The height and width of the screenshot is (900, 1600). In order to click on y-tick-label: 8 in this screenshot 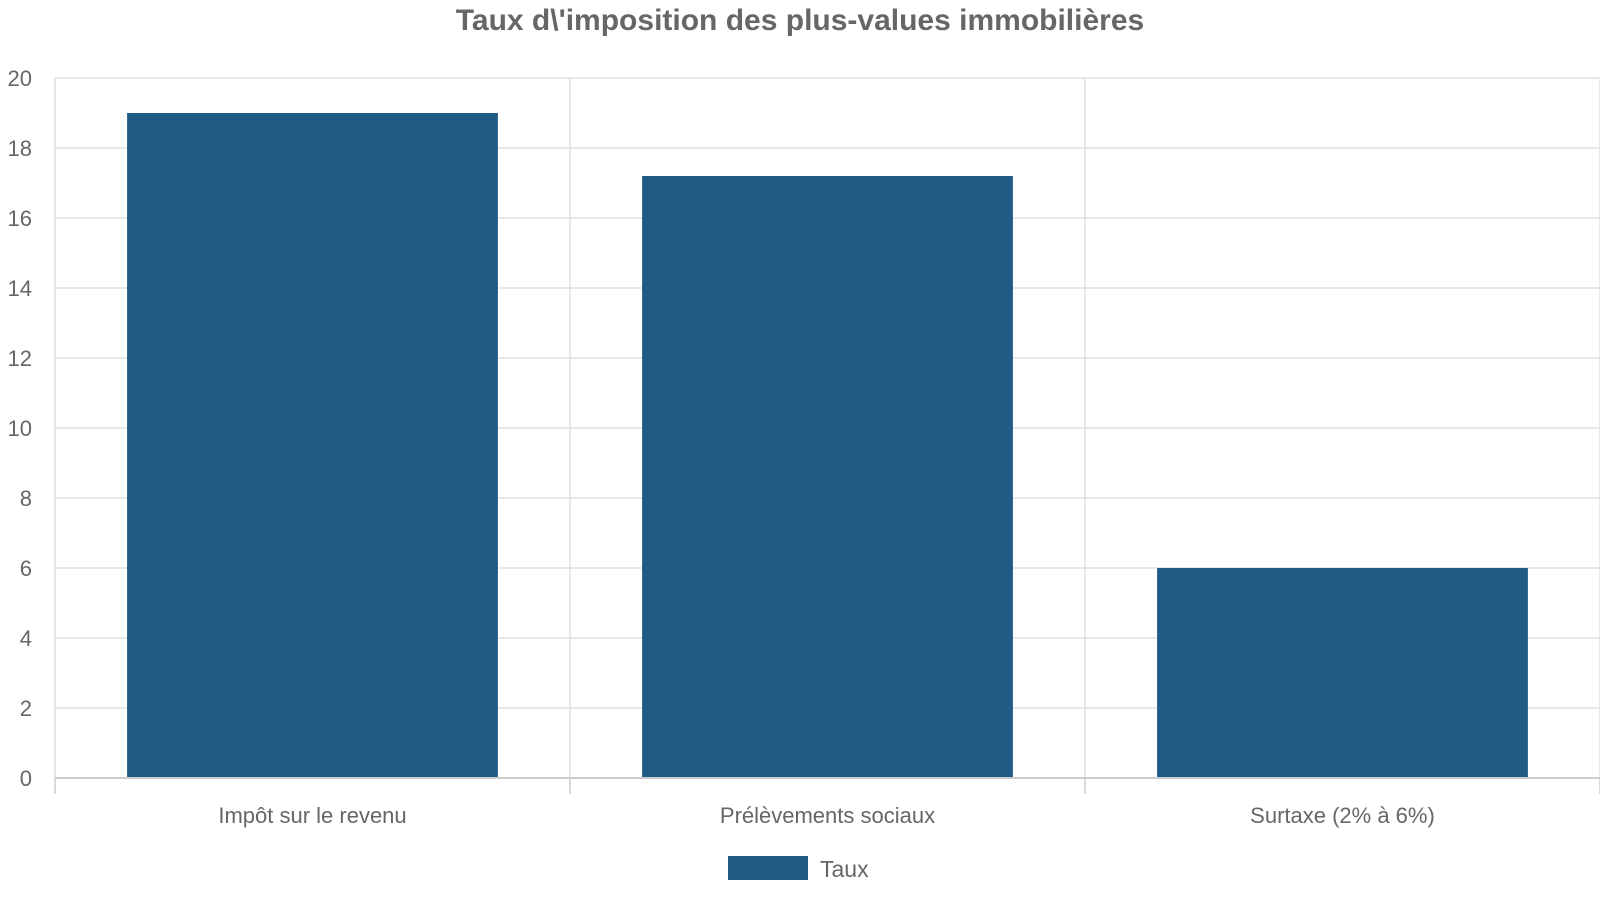, I will do `click(26, 498)`.